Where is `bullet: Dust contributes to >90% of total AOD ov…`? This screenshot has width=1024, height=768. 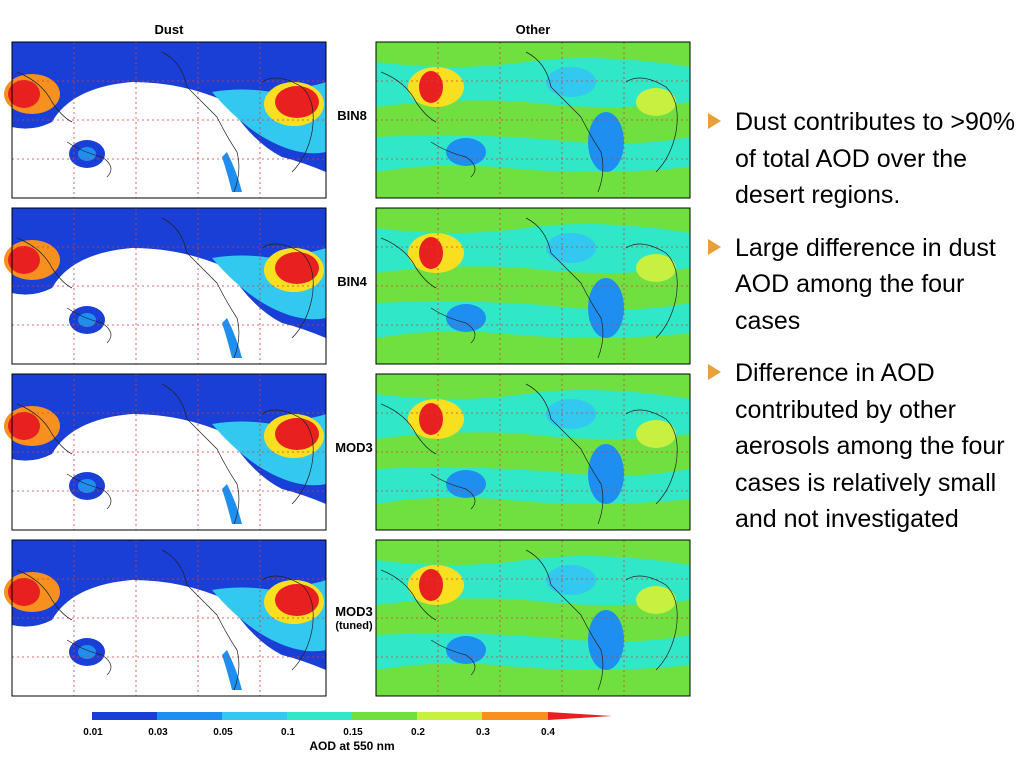 bullet: Dust contributes to >90% of total AOD ov… is located at coordinates (861, 159).